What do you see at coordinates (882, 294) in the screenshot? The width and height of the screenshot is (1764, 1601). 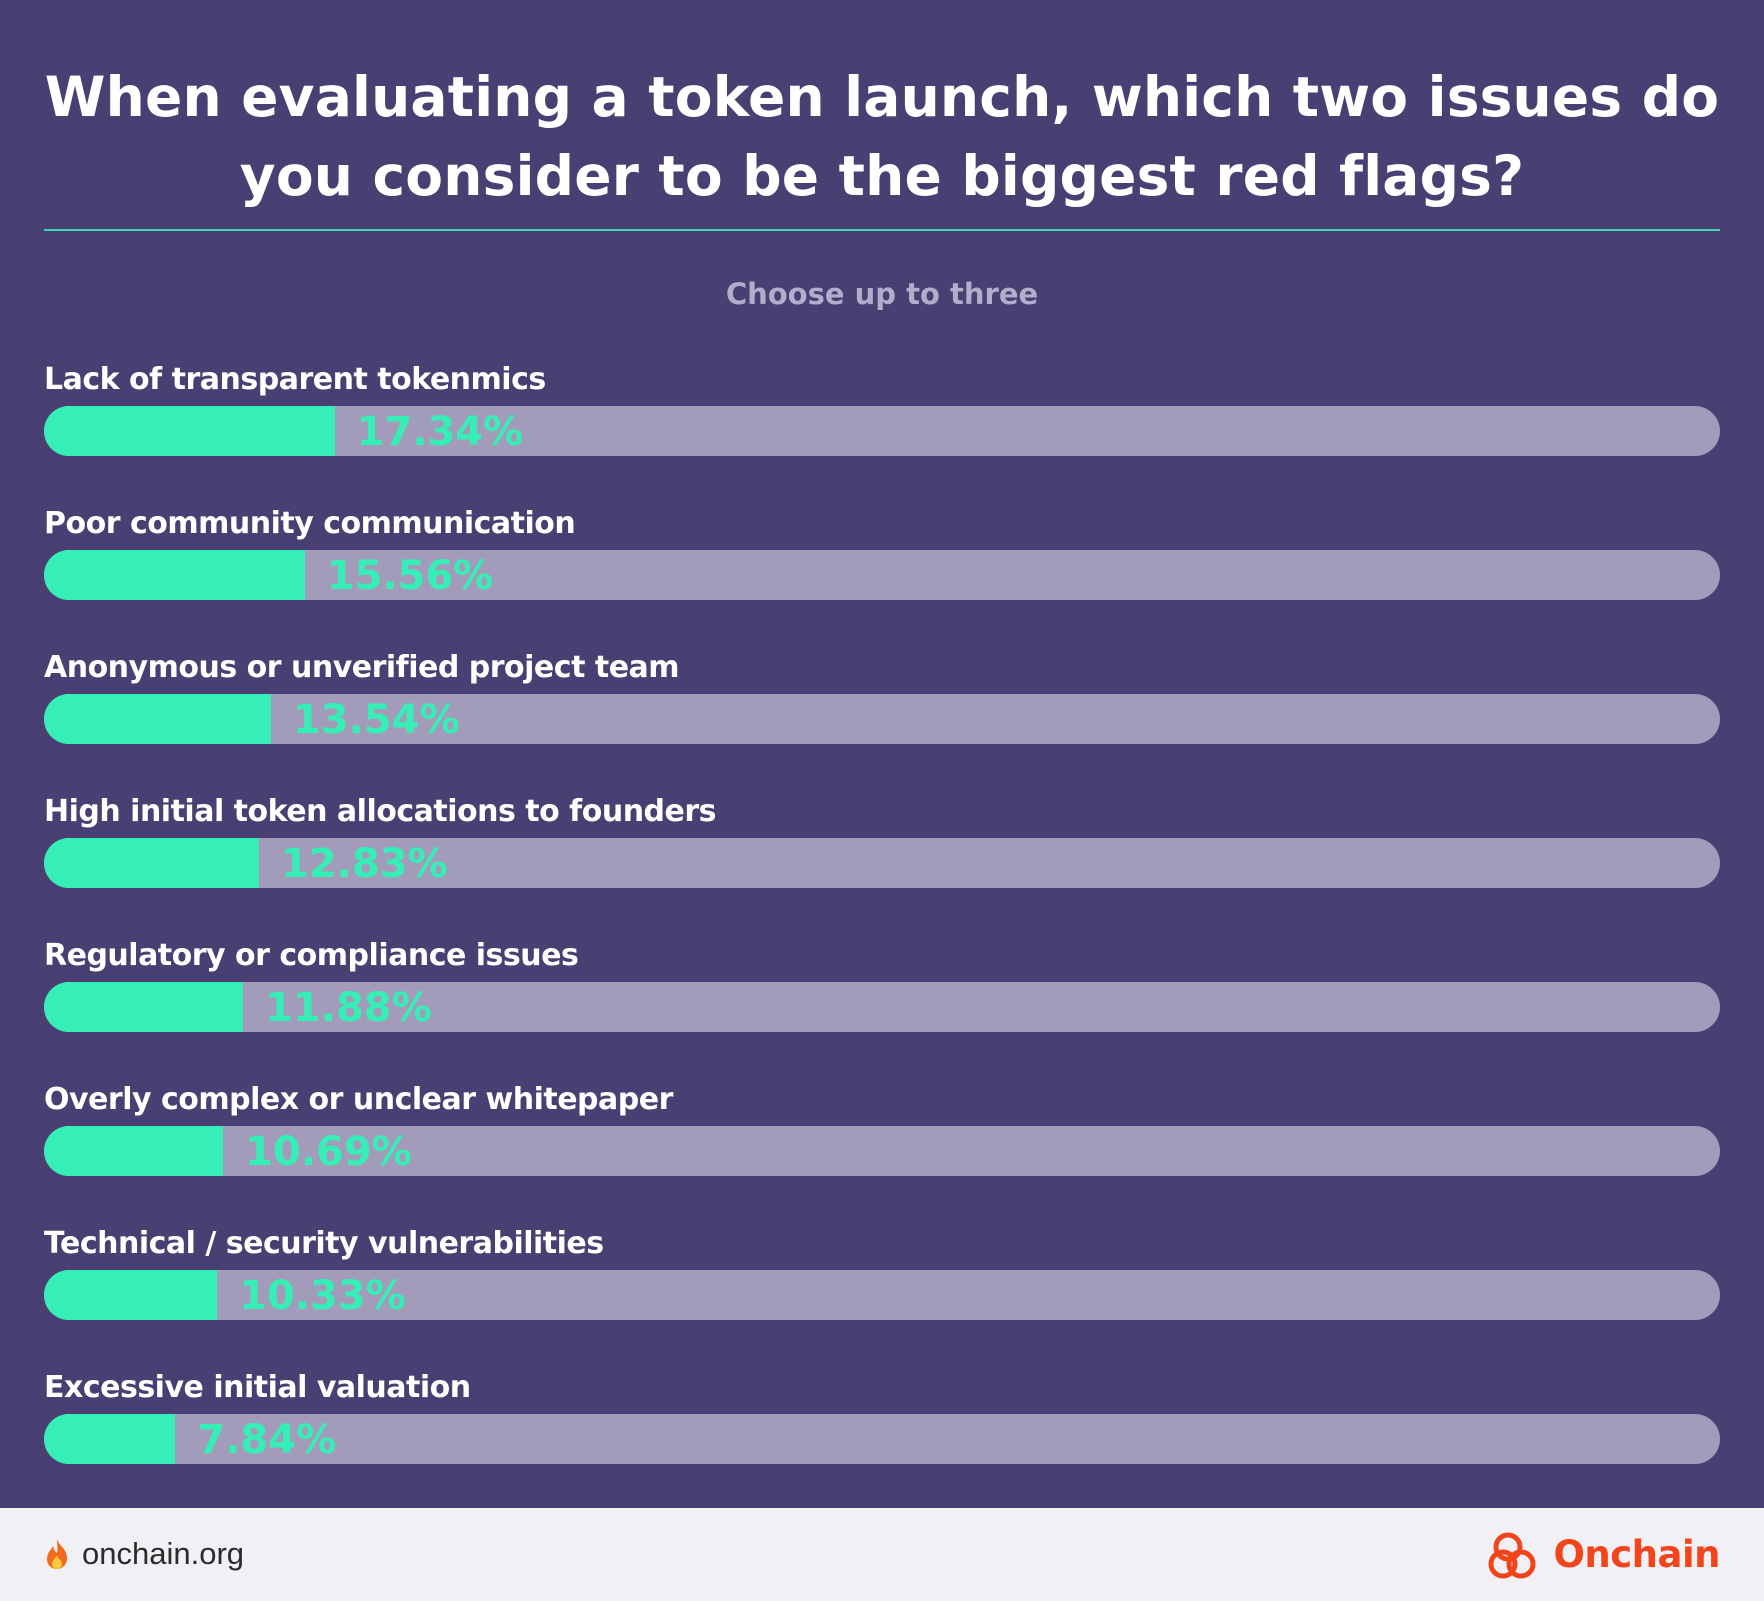 I see `chart-subtitle: Choose up to three` at bounding box center [882, 294].